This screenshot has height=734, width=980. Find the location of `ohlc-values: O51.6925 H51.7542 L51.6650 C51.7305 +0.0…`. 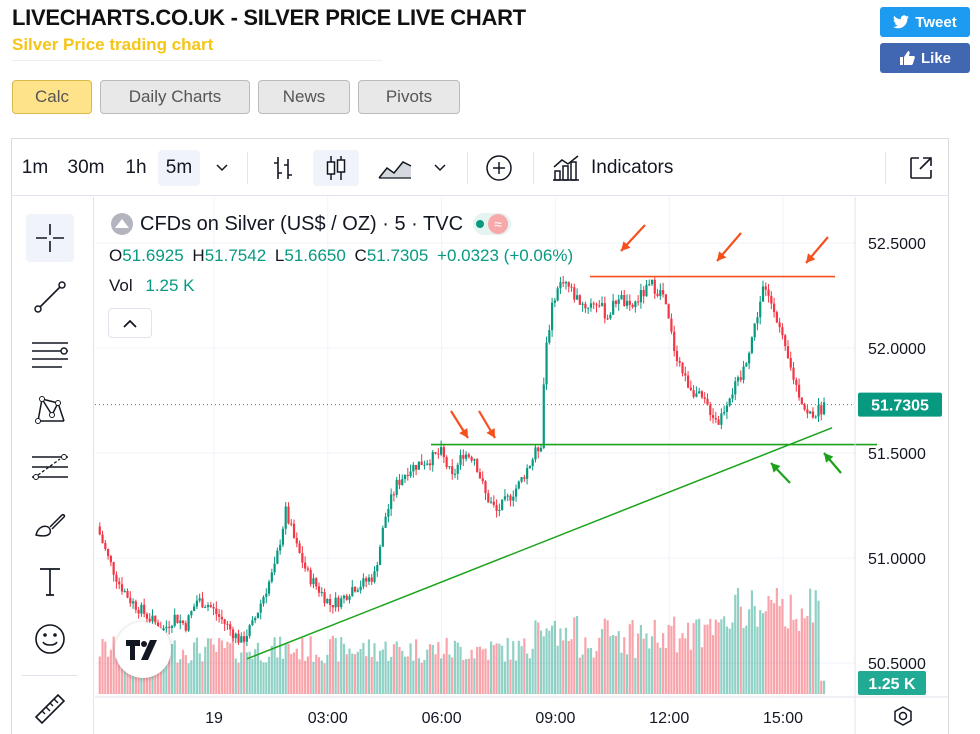

ohlc-values: O51.6925 H51.7542 L51.6650 C51.7305 +0.0… is located at coordinates (341, 256).